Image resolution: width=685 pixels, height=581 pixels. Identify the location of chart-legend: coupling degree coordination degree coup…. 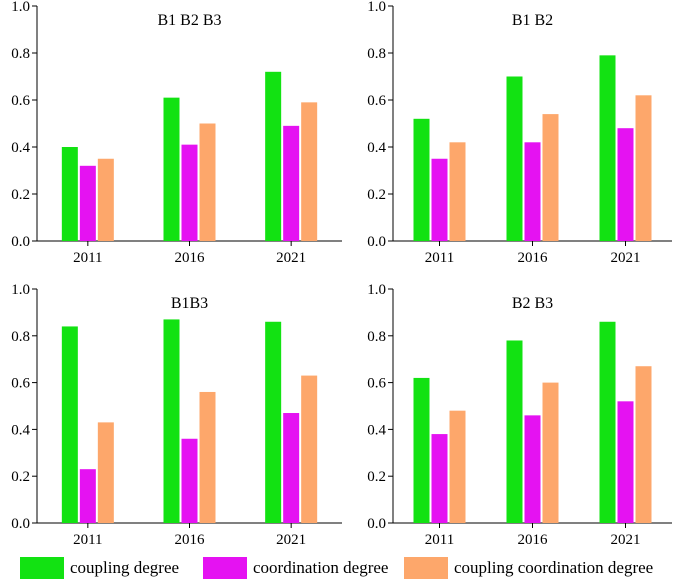
(342, 568).